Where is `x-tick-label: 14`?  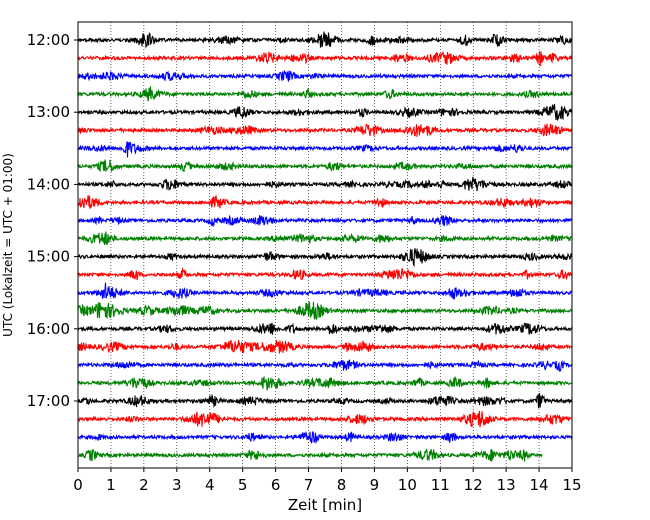 x-tick-label: 14 is located at coordinates (539, 485).